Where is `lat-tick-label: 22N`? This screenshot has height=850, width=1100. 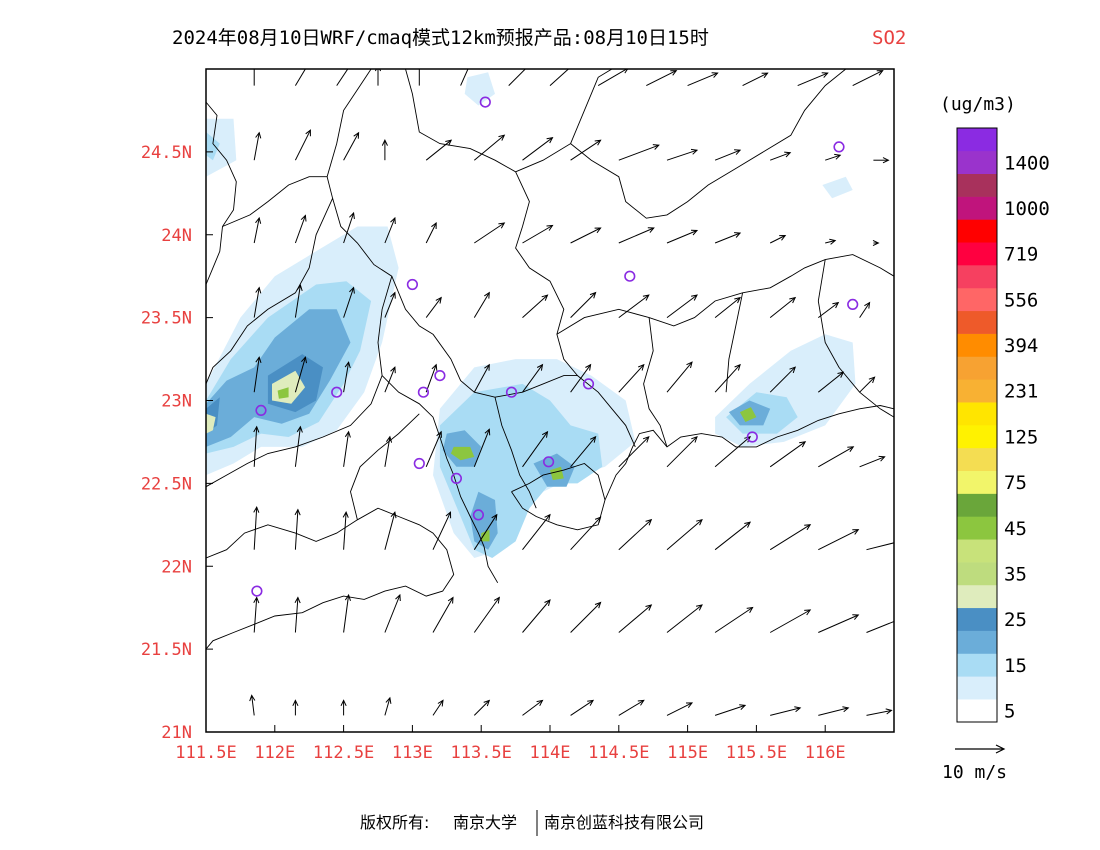 lat-tick-label: 22N is located at coordinates (176, 567).